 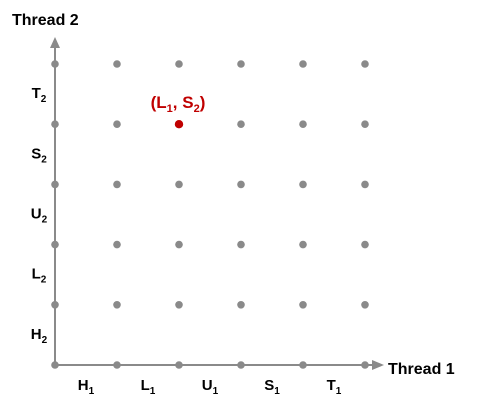 I want to click on highlight-label: (L1, S2), so click(x=178, y=104).